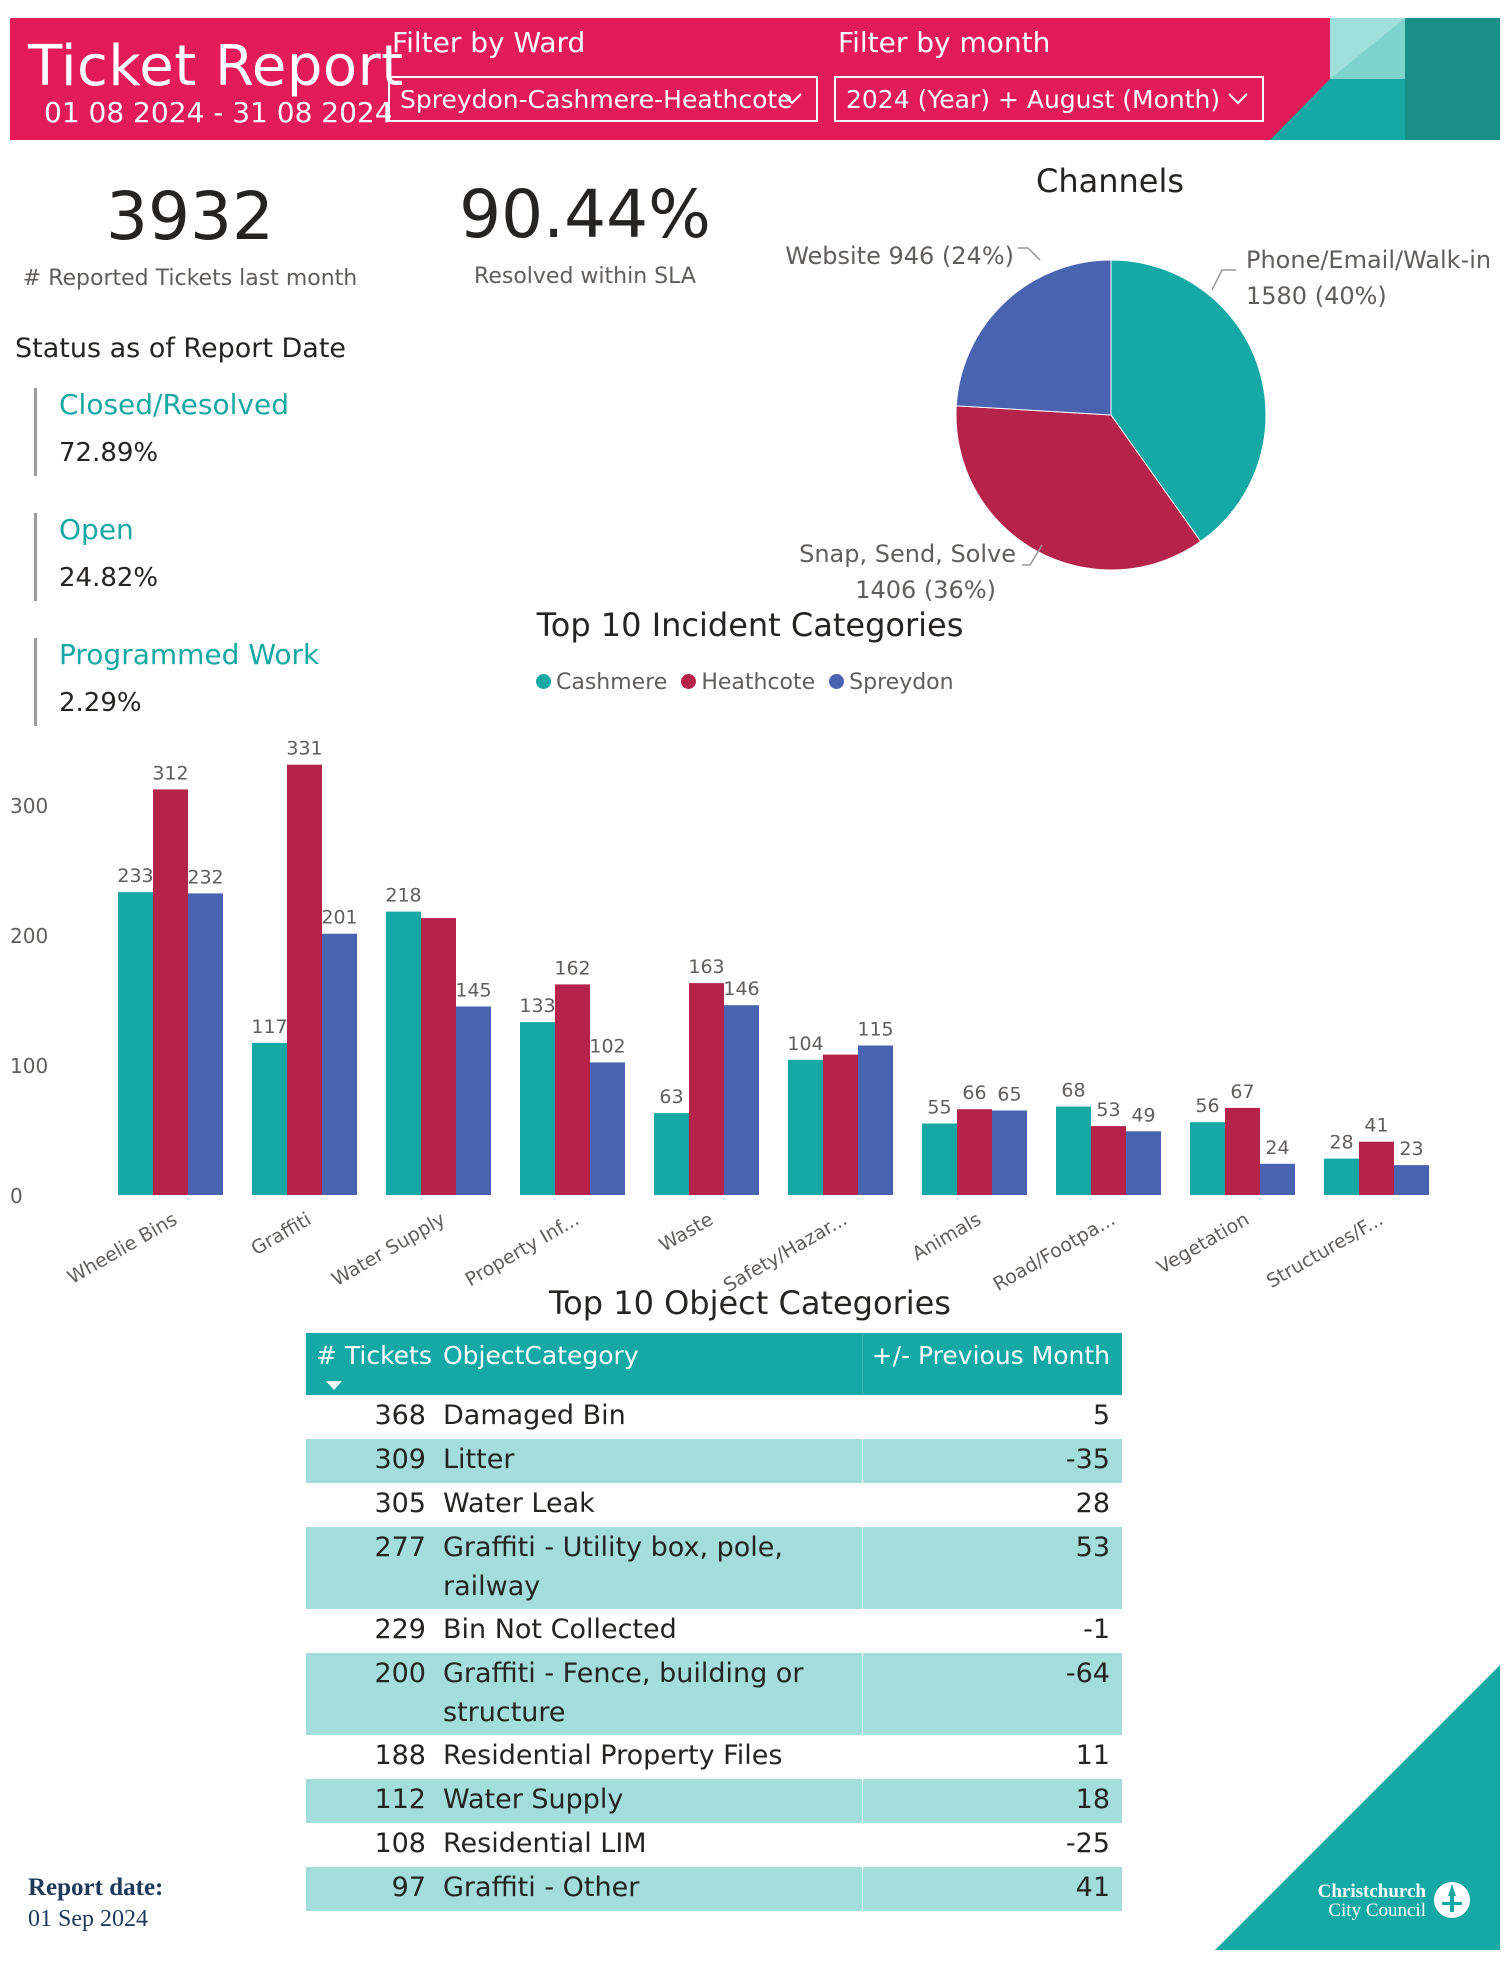  Describe the element at coordinates (925, 590) in the screenshot. I see `pie-label-sss-value: 1406 (36%)` at that location.